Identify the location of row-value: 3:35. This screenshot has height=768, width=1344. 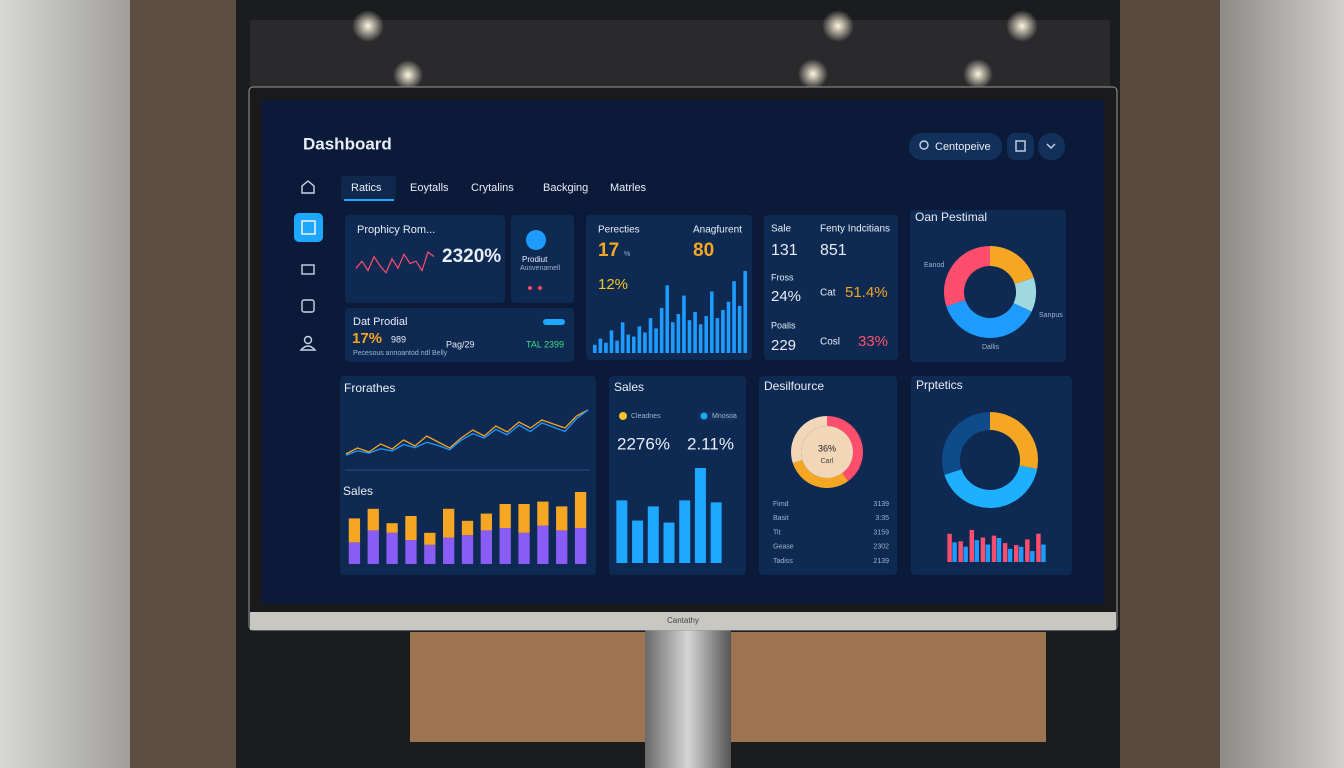
(882, 518).